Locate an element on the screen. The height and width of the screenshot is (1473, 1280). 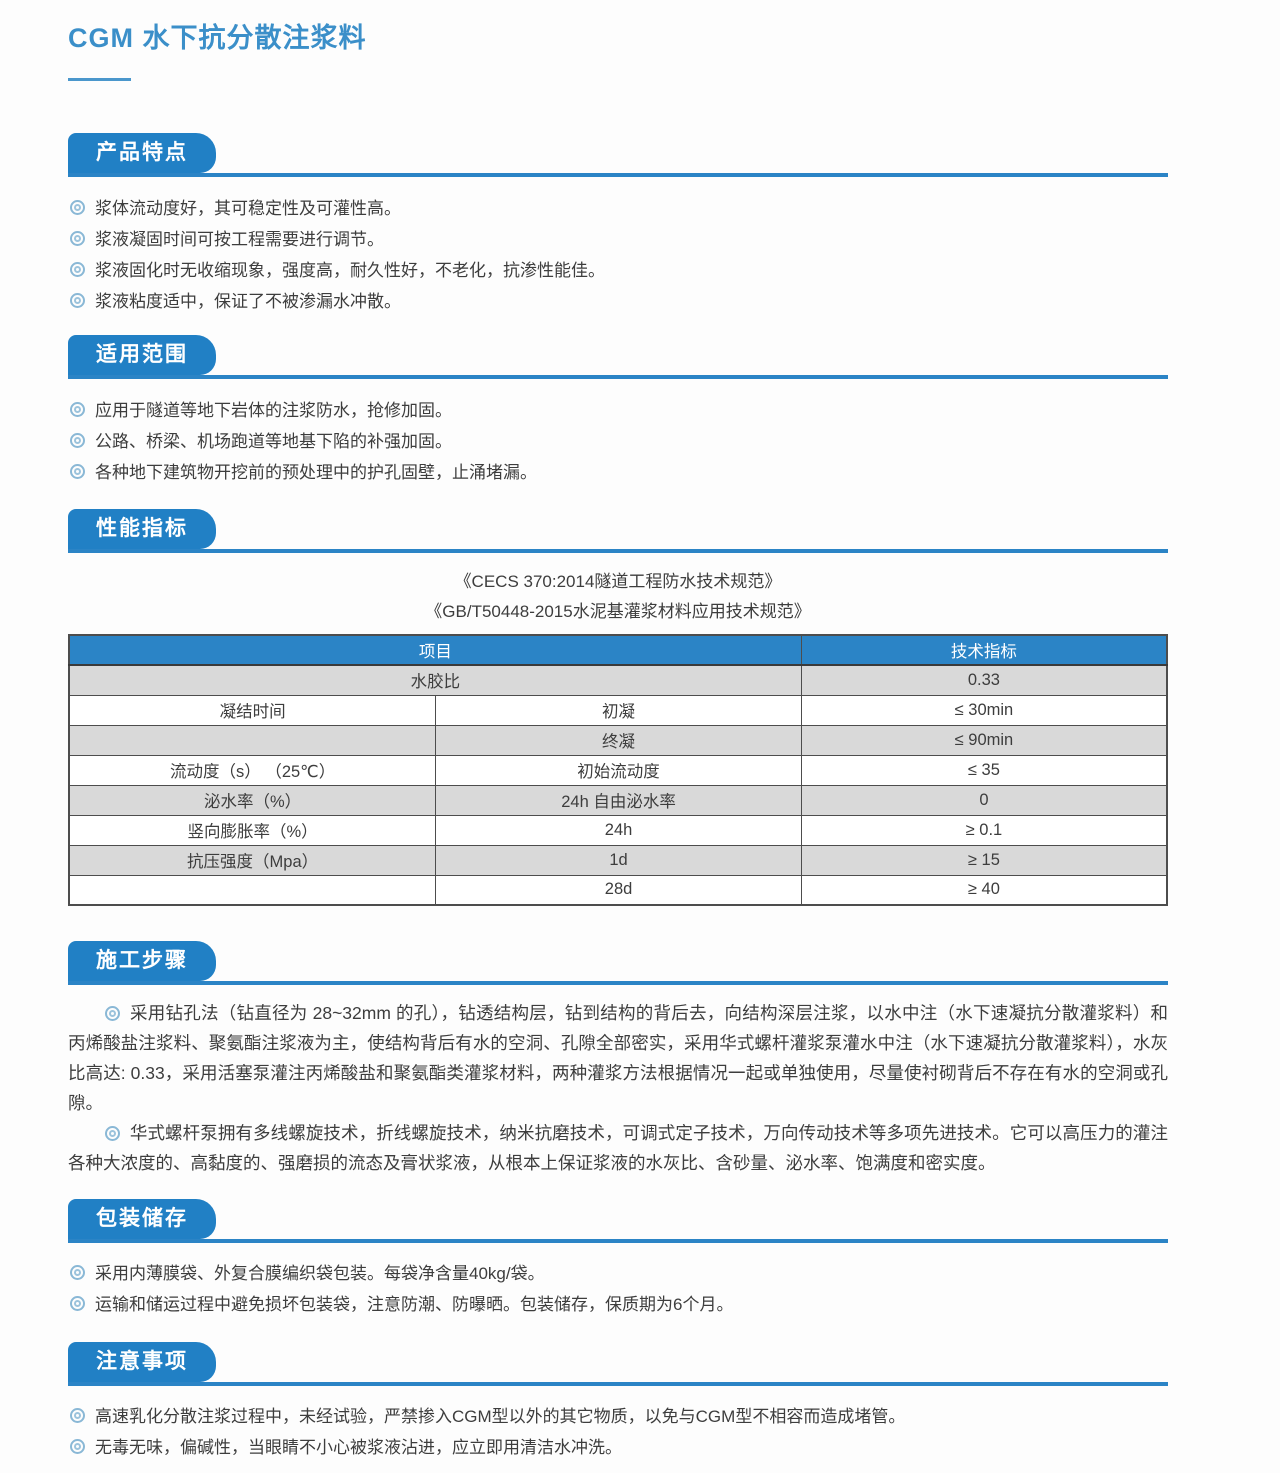
list-item: 应用于隧道等地下岩体的注浆防水，抢修加固。 is located at coordinates (618, 410).